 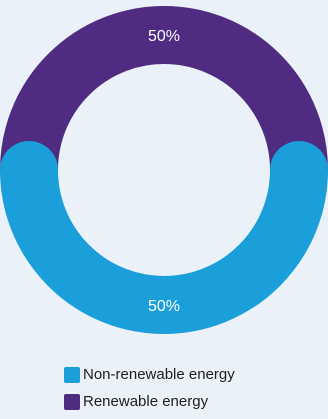 I want to click on legend-swatch-non-renewable, so click(x=72, y=375).